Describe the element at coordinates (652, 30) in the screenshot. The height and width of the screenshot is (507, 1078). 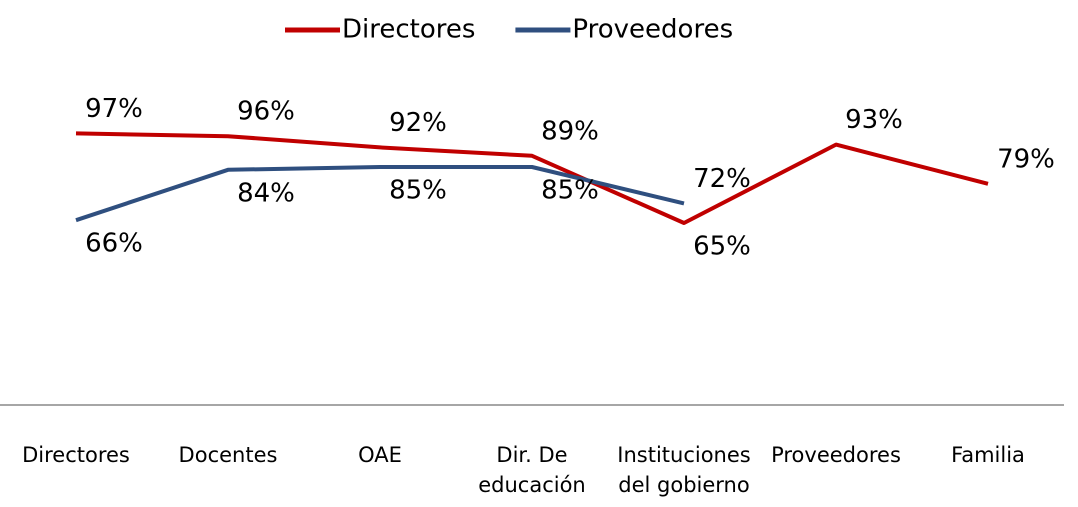
I see `legend-label: Proveedores` at that location.